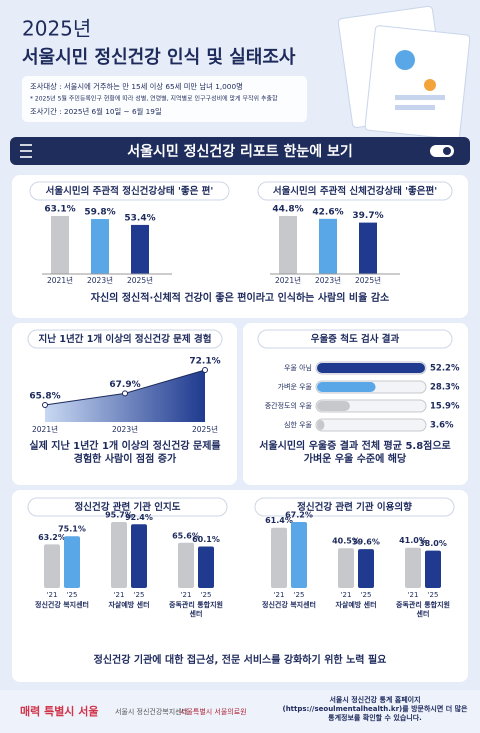  What do you see at coordinates (159, 57) in the screenshot?
I see `title: 서울시민 정신건강 인식 및 실태조사` at bounding box center [159, 57].